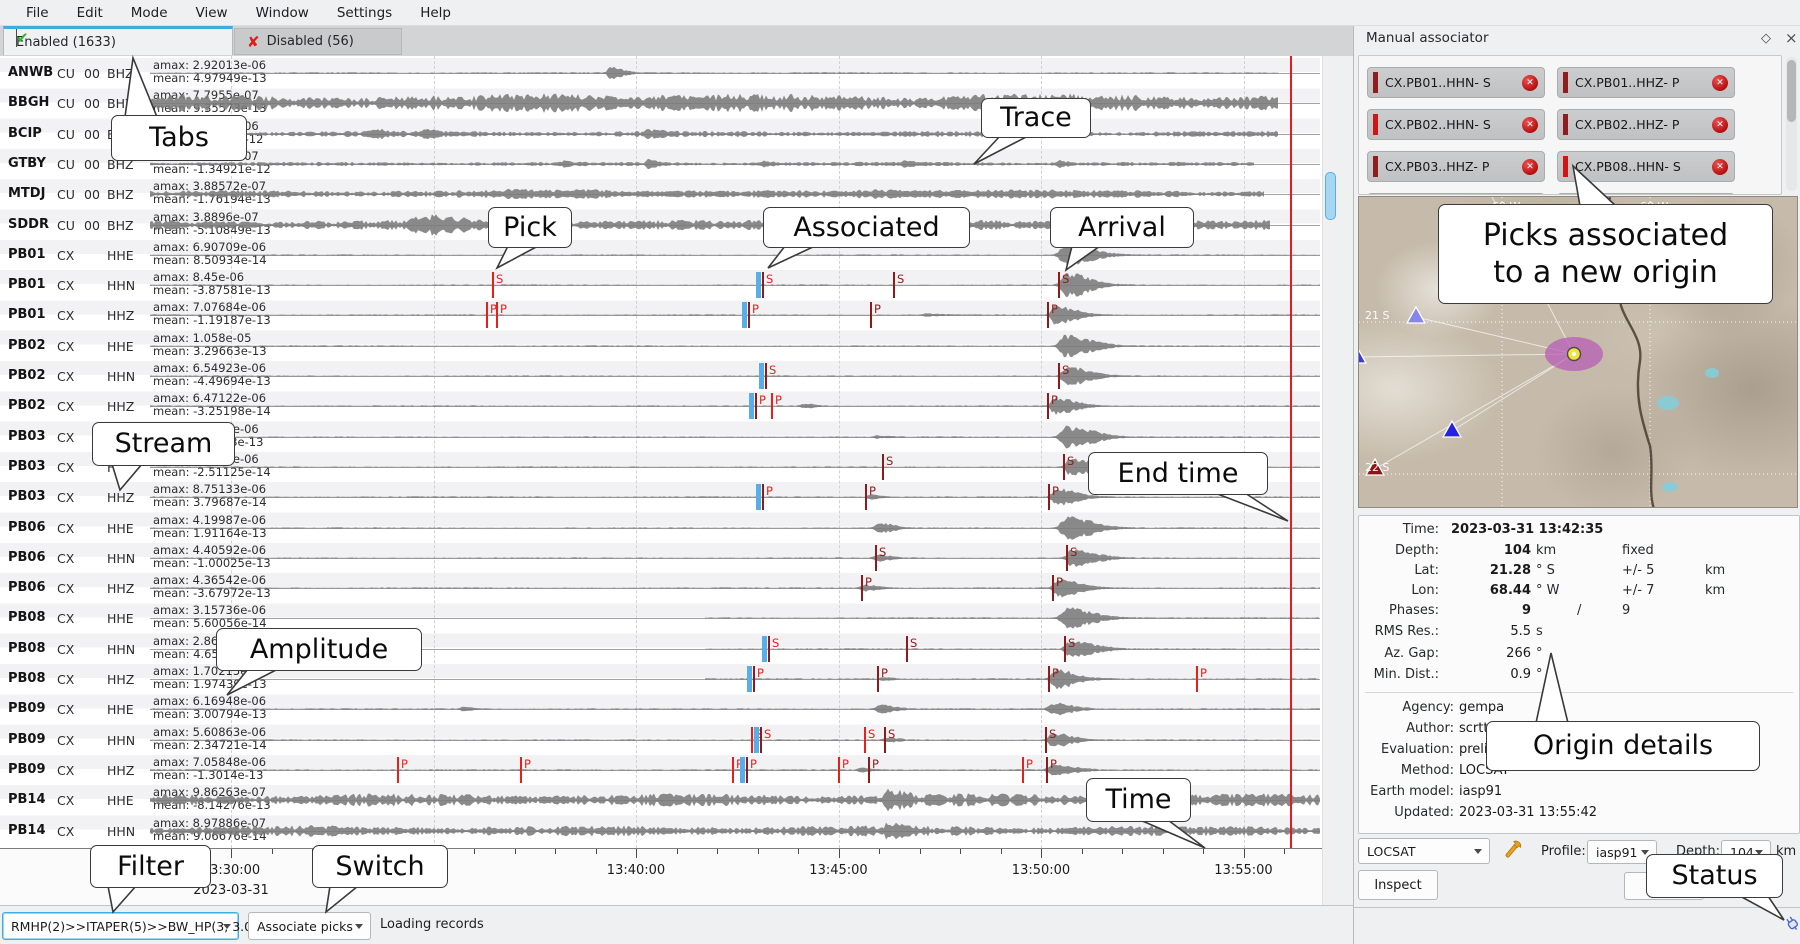  Describe the element at coordinates (1646, 166) in the screenshot. I see `associated-pick-chip: CX.PB08..HHN- S ✕` at that location.